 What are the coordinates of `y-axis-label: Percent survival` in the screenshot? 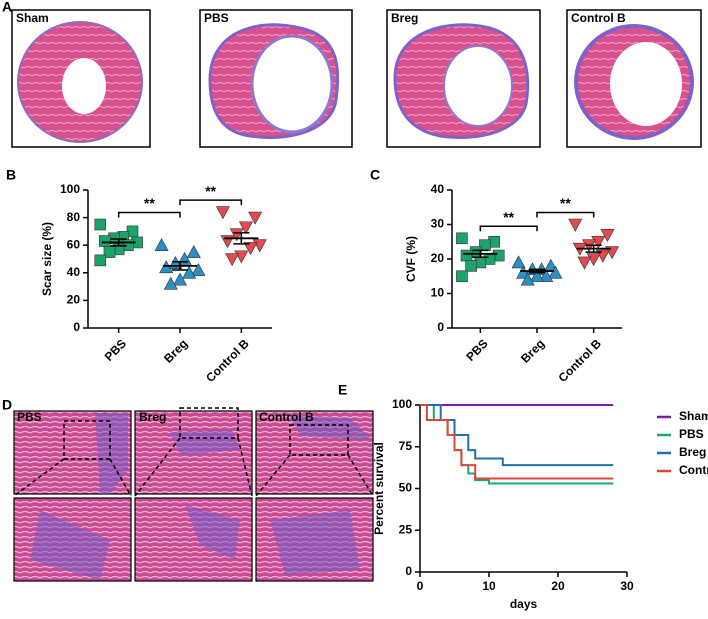 It's located at (379, 488).